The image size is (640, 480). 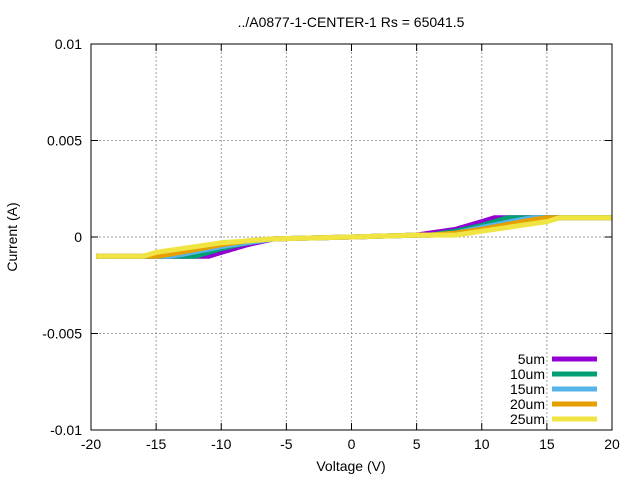 What do you see at coordinates (527, 389) in the screenshot?
I see `legend-label: 15um` at bounding box center [527, 389].